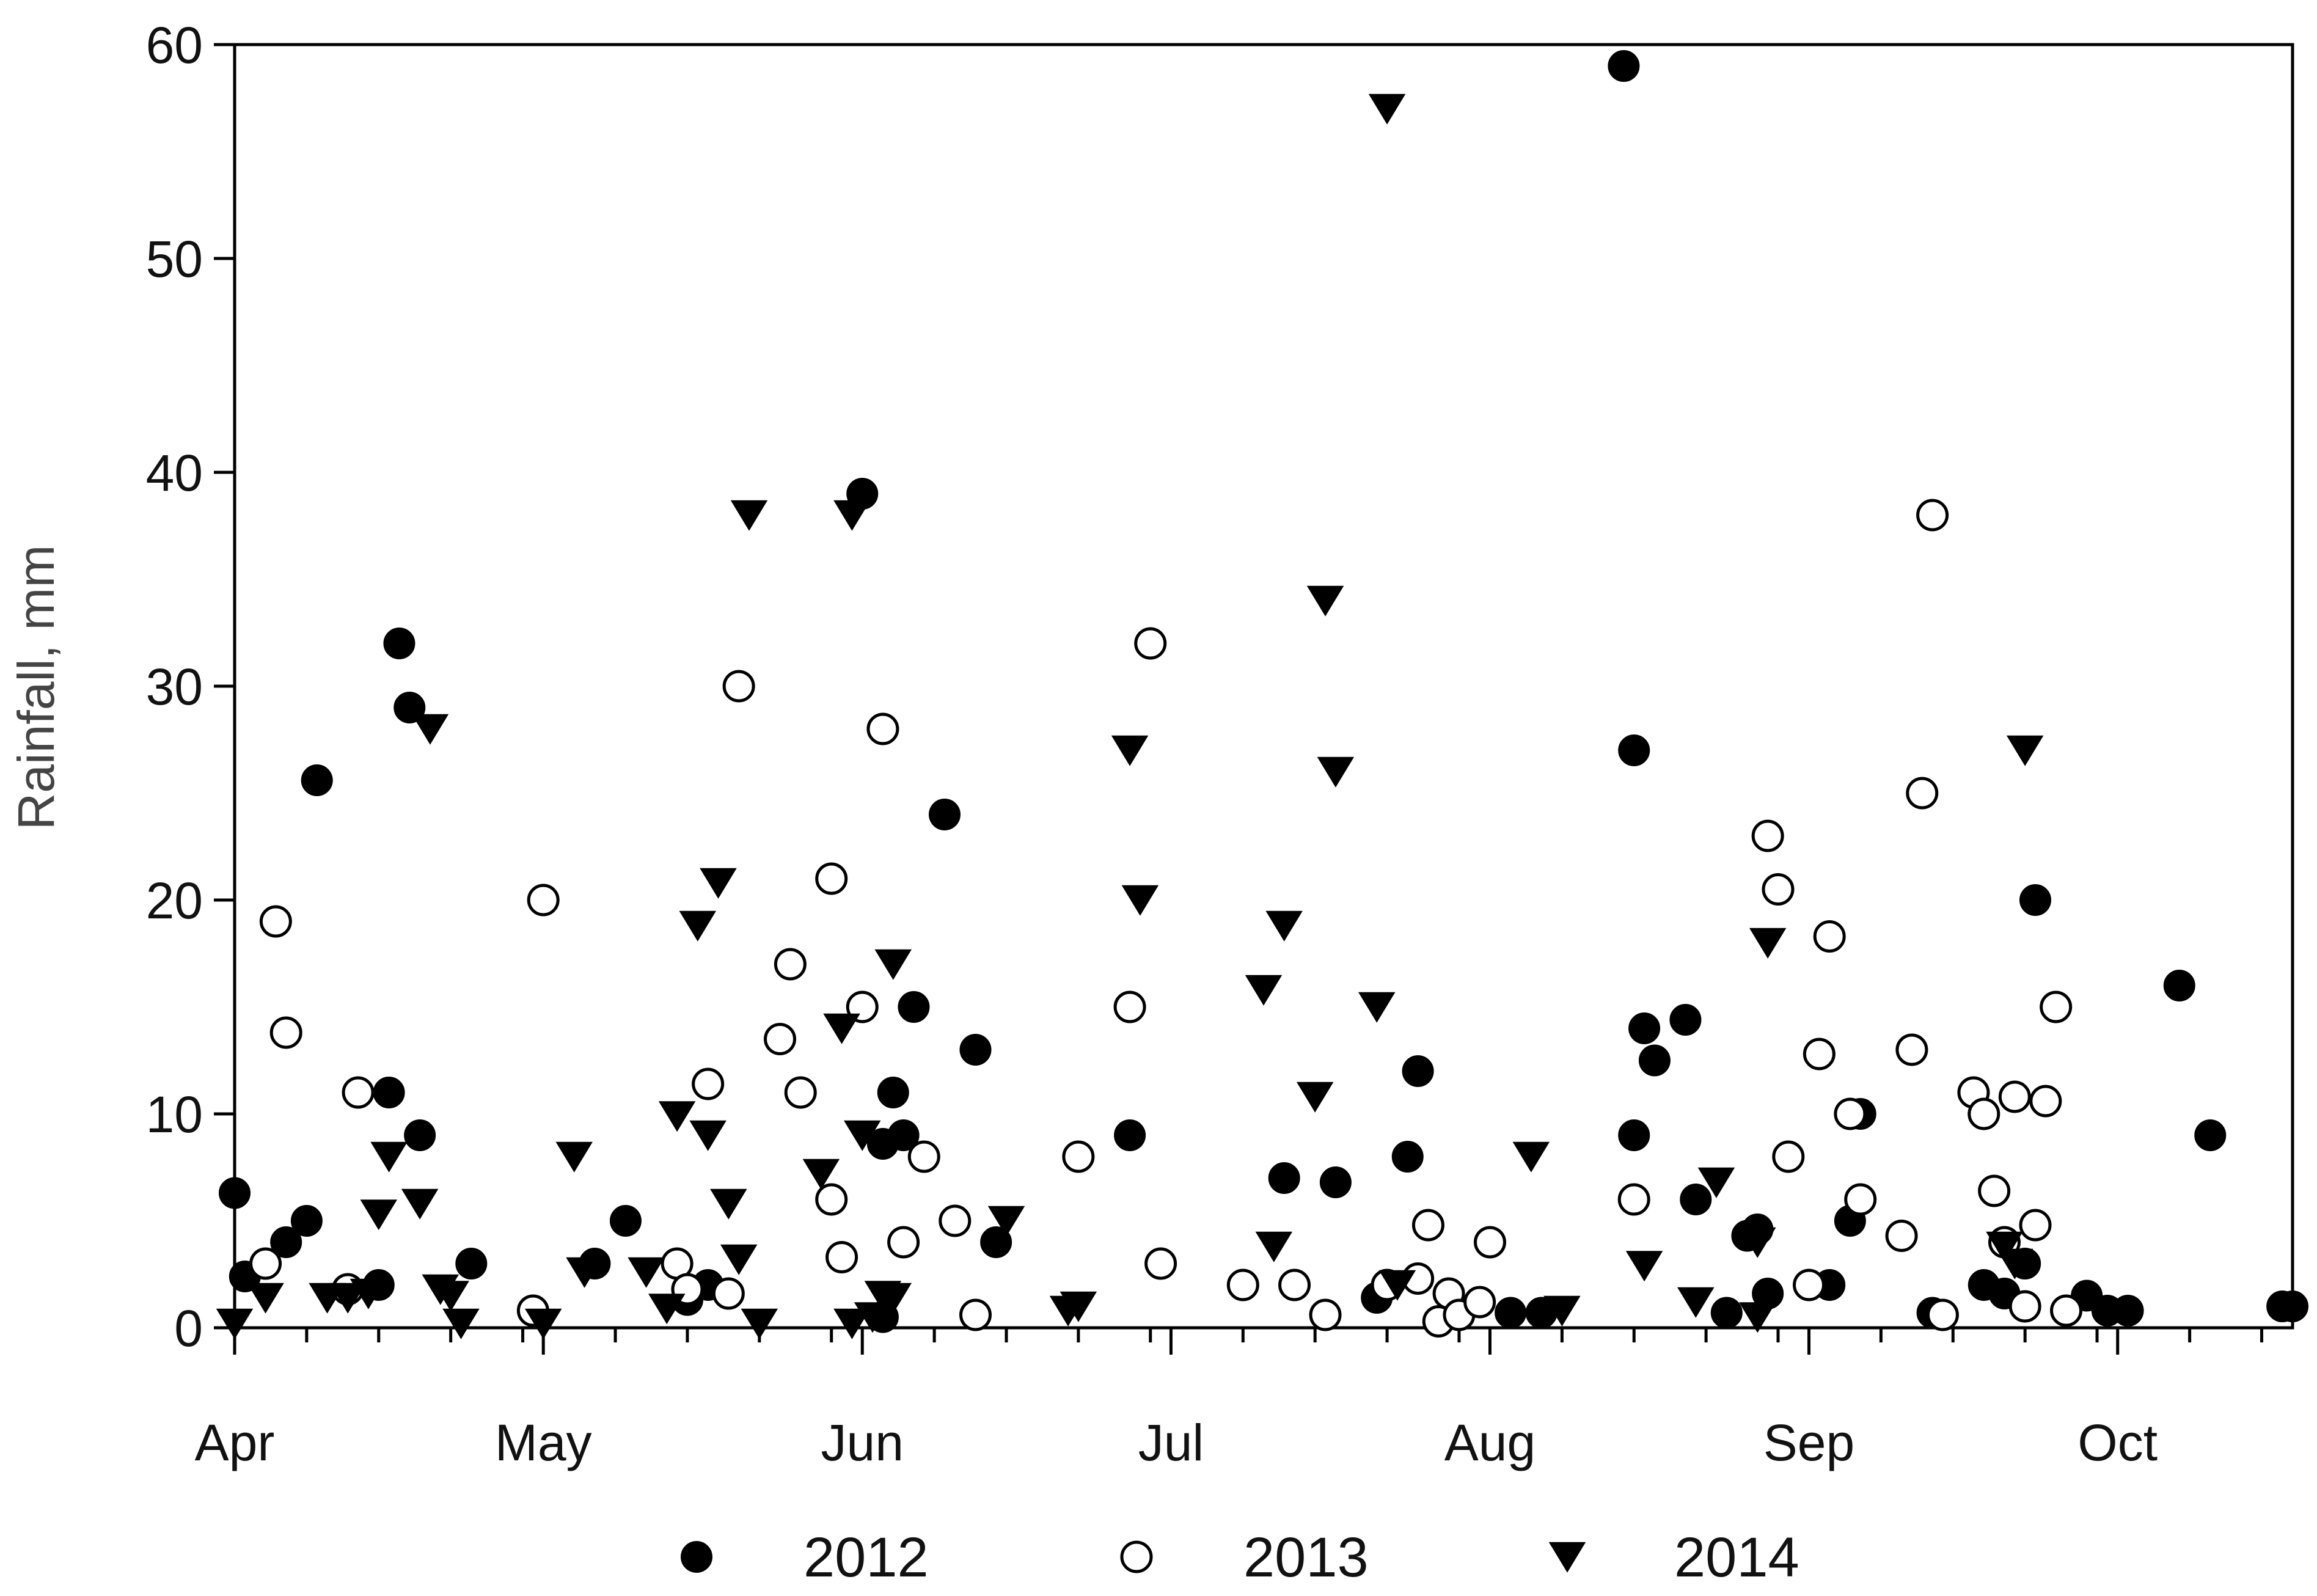  I want to click on x-tick-label: May, so click(543, 1442).